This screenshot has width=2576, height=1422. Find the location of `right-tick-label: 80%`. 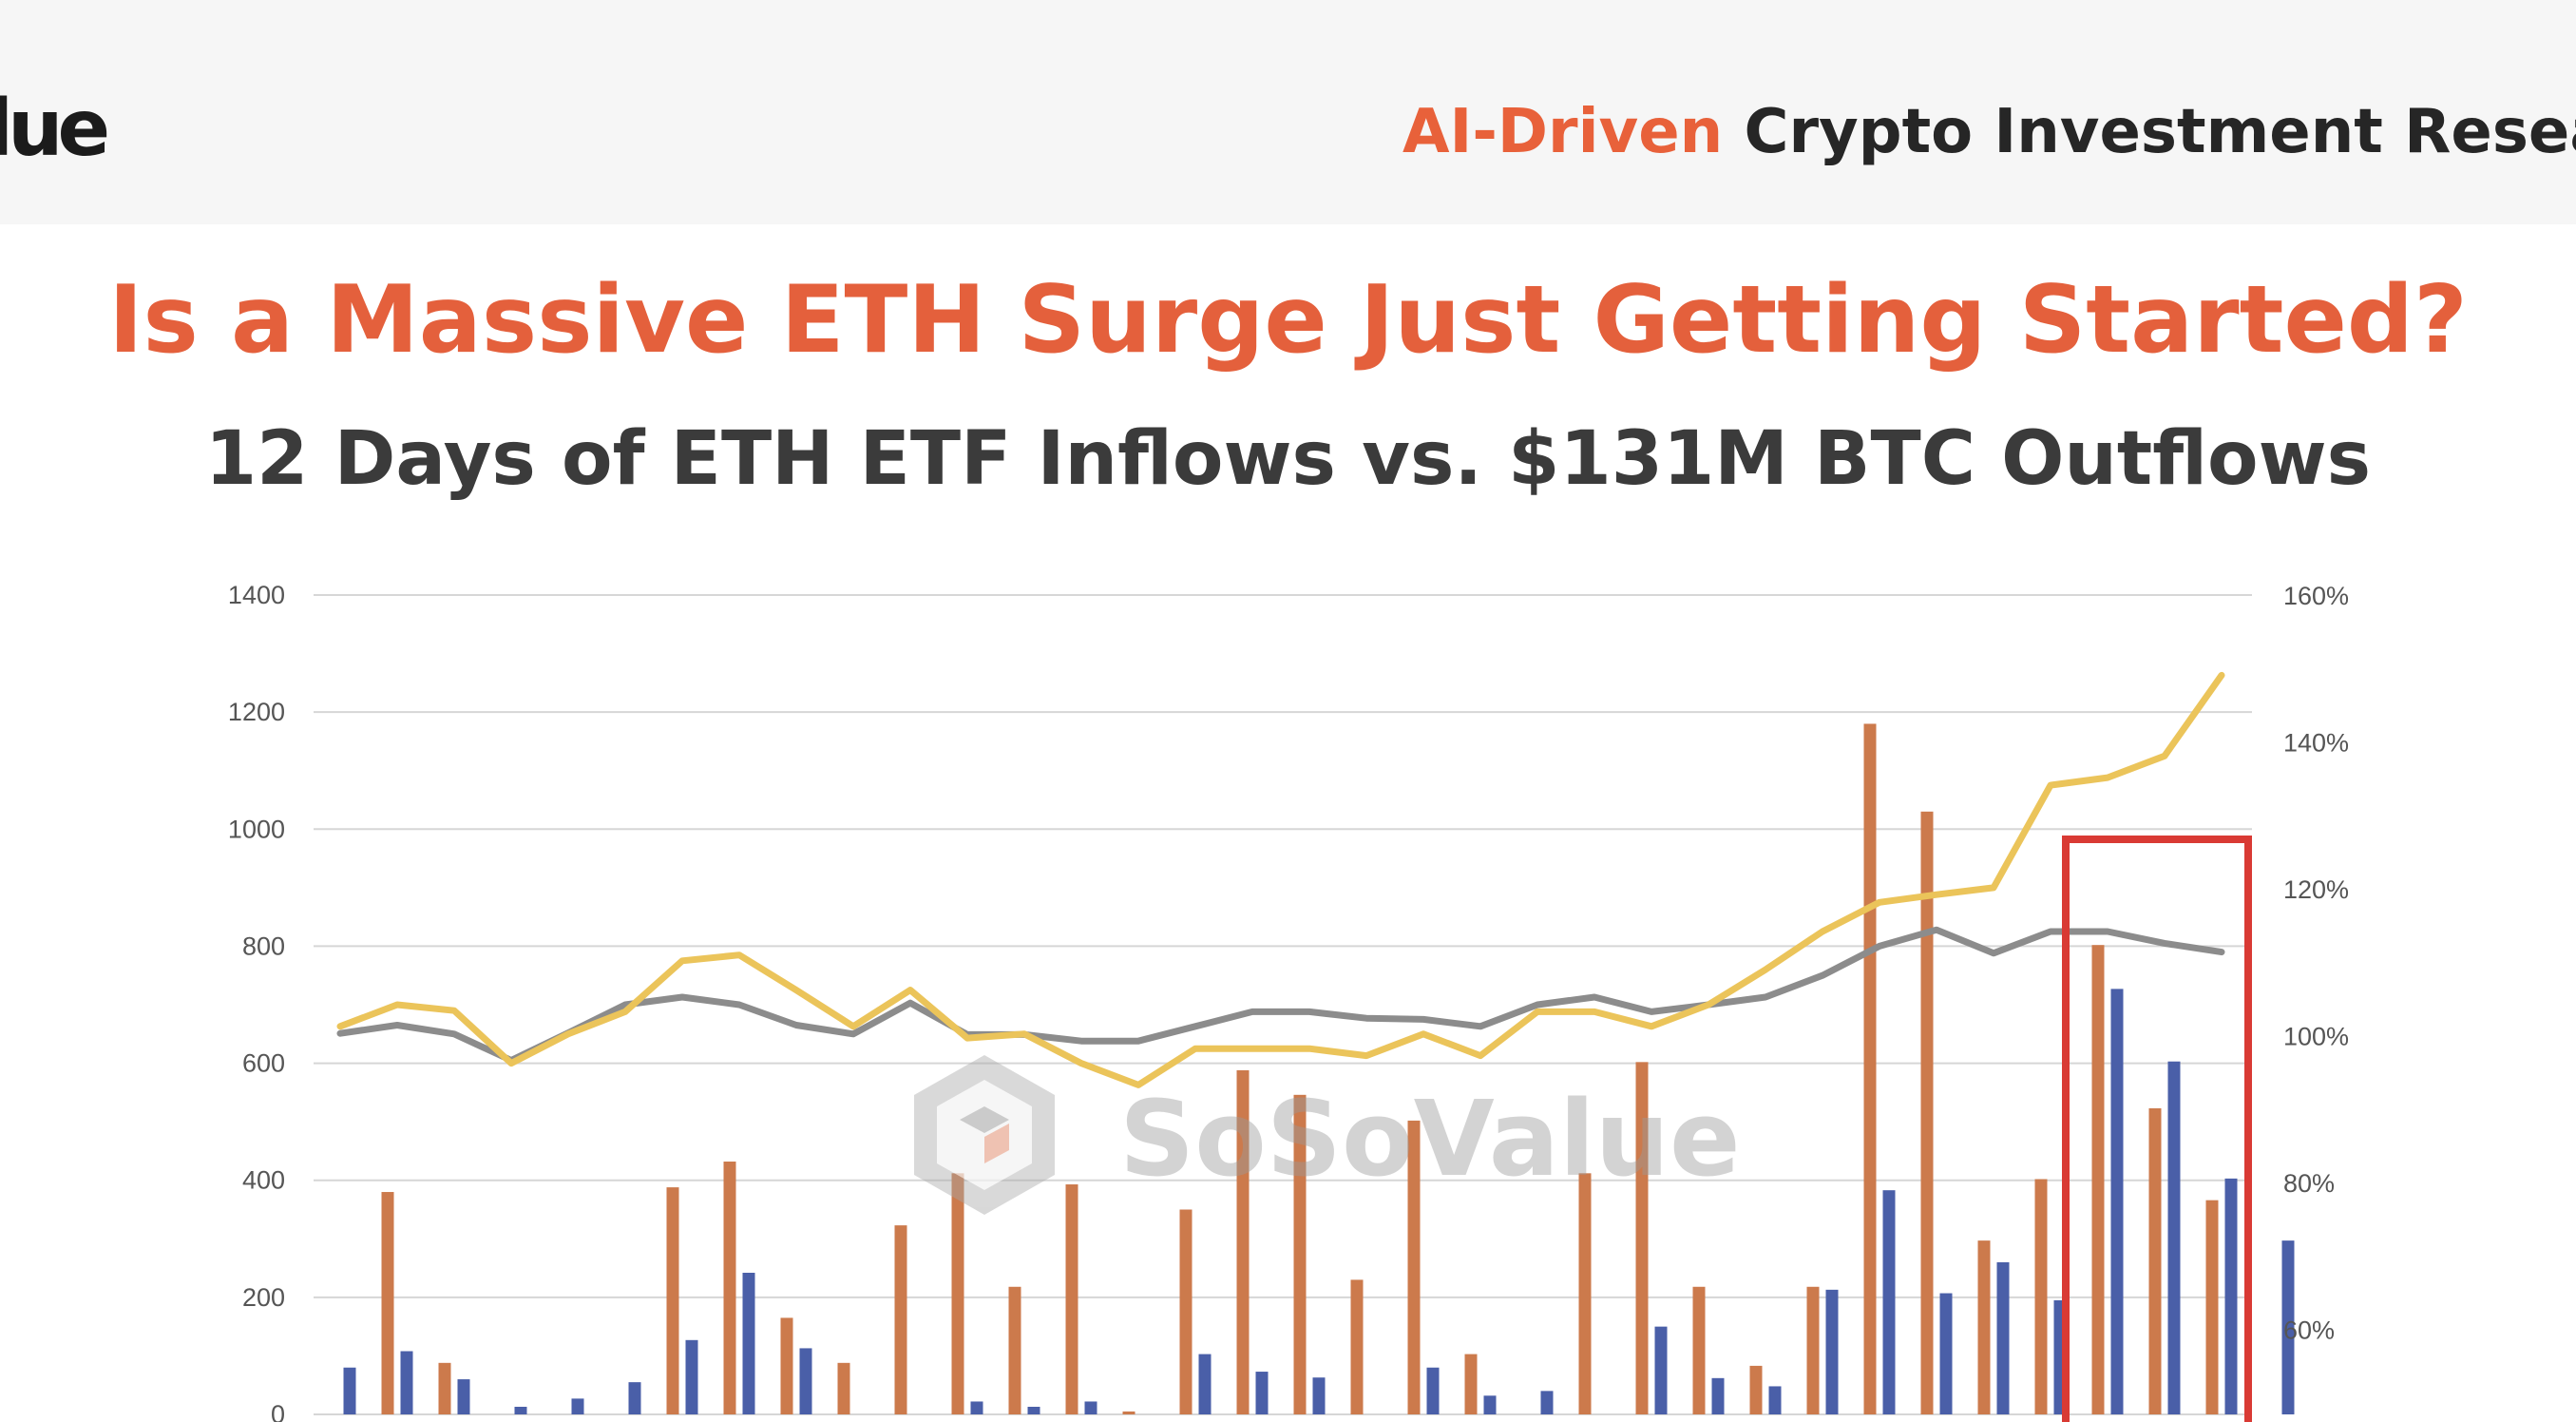

right-tick-label: 80% is located at coordinates (2309, 1183).